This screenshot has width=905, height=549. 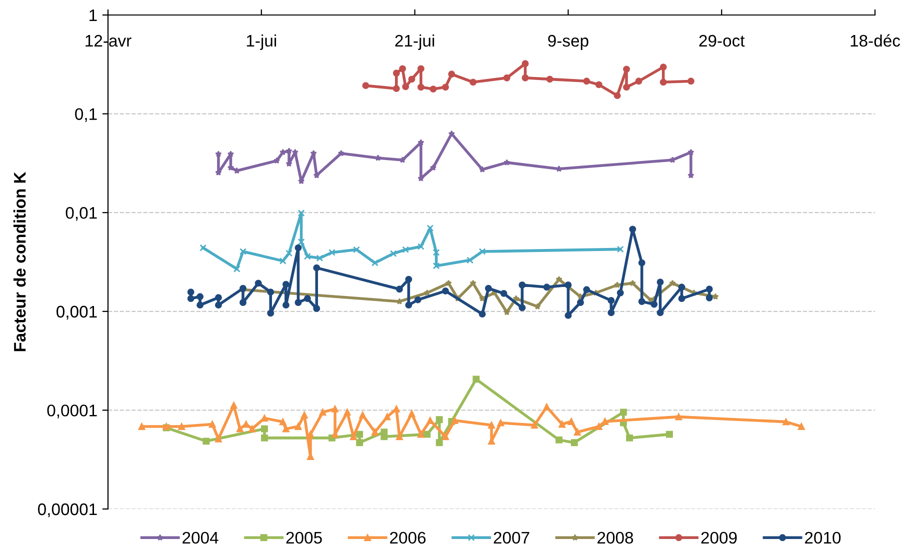 What do you see at coordinates (722, 40) in the screenshot?
I see `x-tick-label: 29-oct` at bounding box center [722, 40].